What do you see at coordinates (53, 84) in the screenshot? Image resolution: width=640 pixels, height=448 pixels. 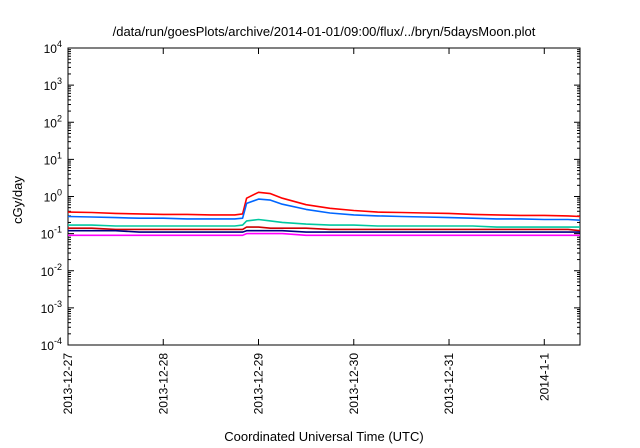 I see `y-tick-label: 10³` at bounding box center [53, 84].